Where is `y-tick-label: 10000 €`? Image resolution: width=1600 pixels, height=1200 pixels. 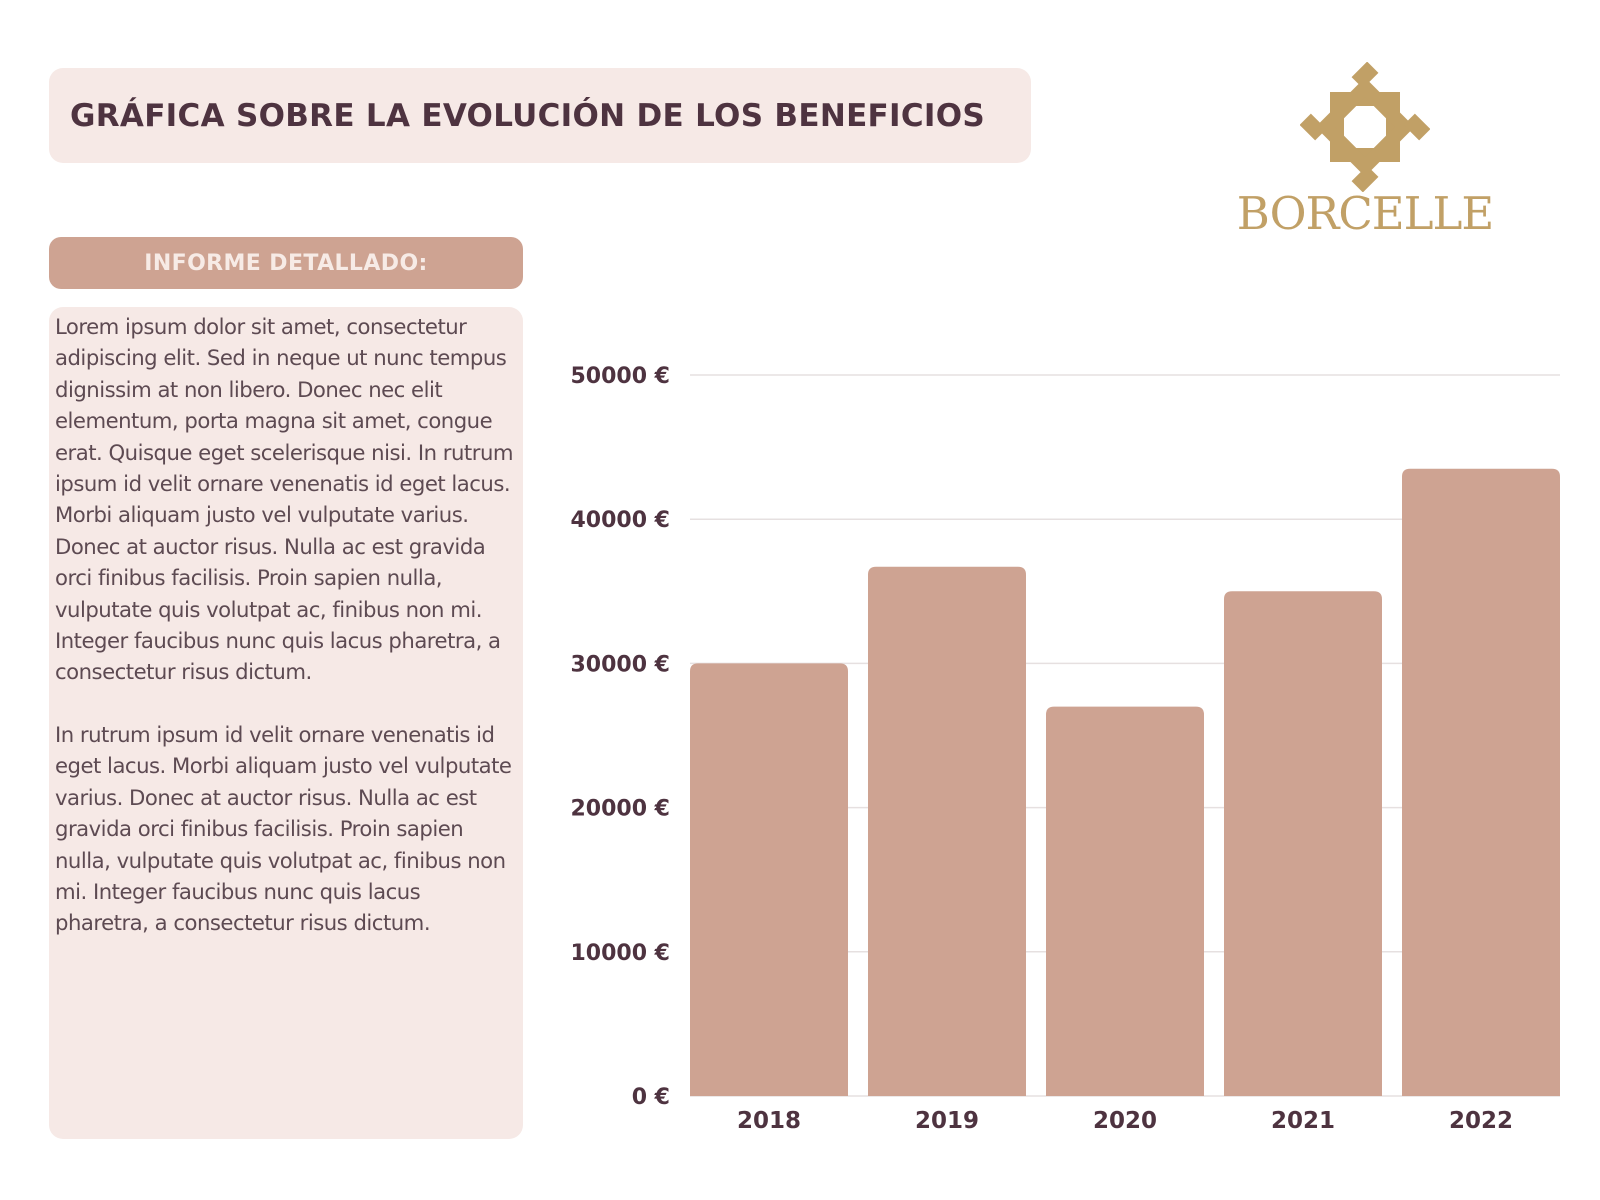 y-tick-label: 10000 € is located at coordinates (620, 953).